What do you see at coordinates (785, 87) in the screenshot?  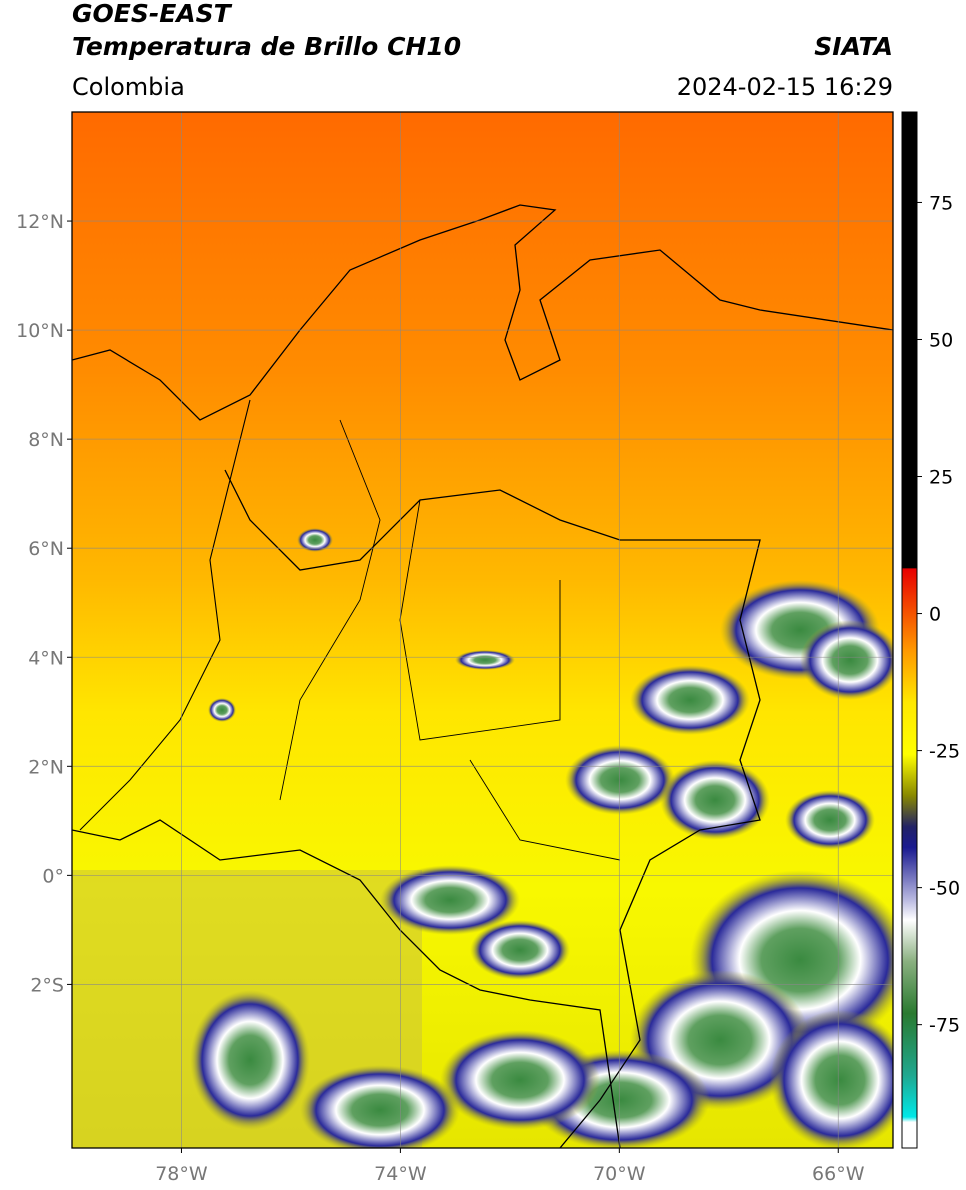 I see `datetime: 2024-02-15 16:29` at bounding box center [785, 87].